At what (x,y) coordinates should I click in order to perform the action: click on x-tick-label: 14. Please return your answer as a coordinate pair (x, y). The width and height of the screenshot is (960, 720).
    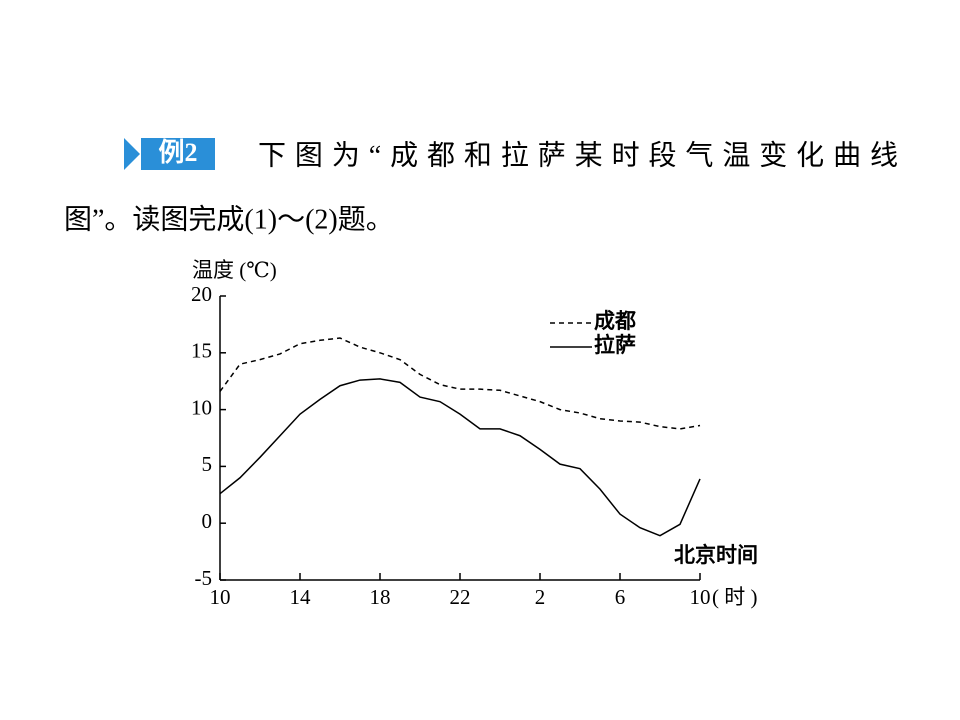
    Looking at the image, I should click on (301, 597).